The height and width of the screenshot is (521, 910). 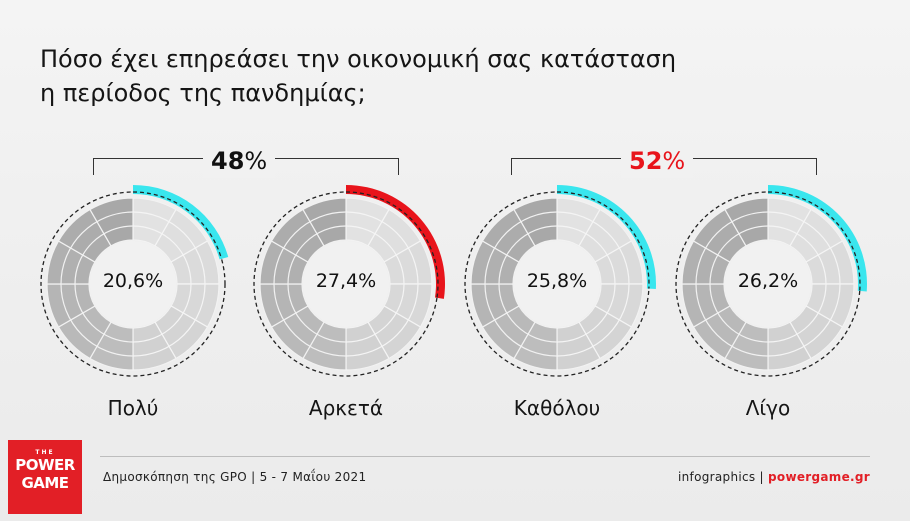 I want to click on category-label-ligo: Λίγο, so click(x=768, y=408).